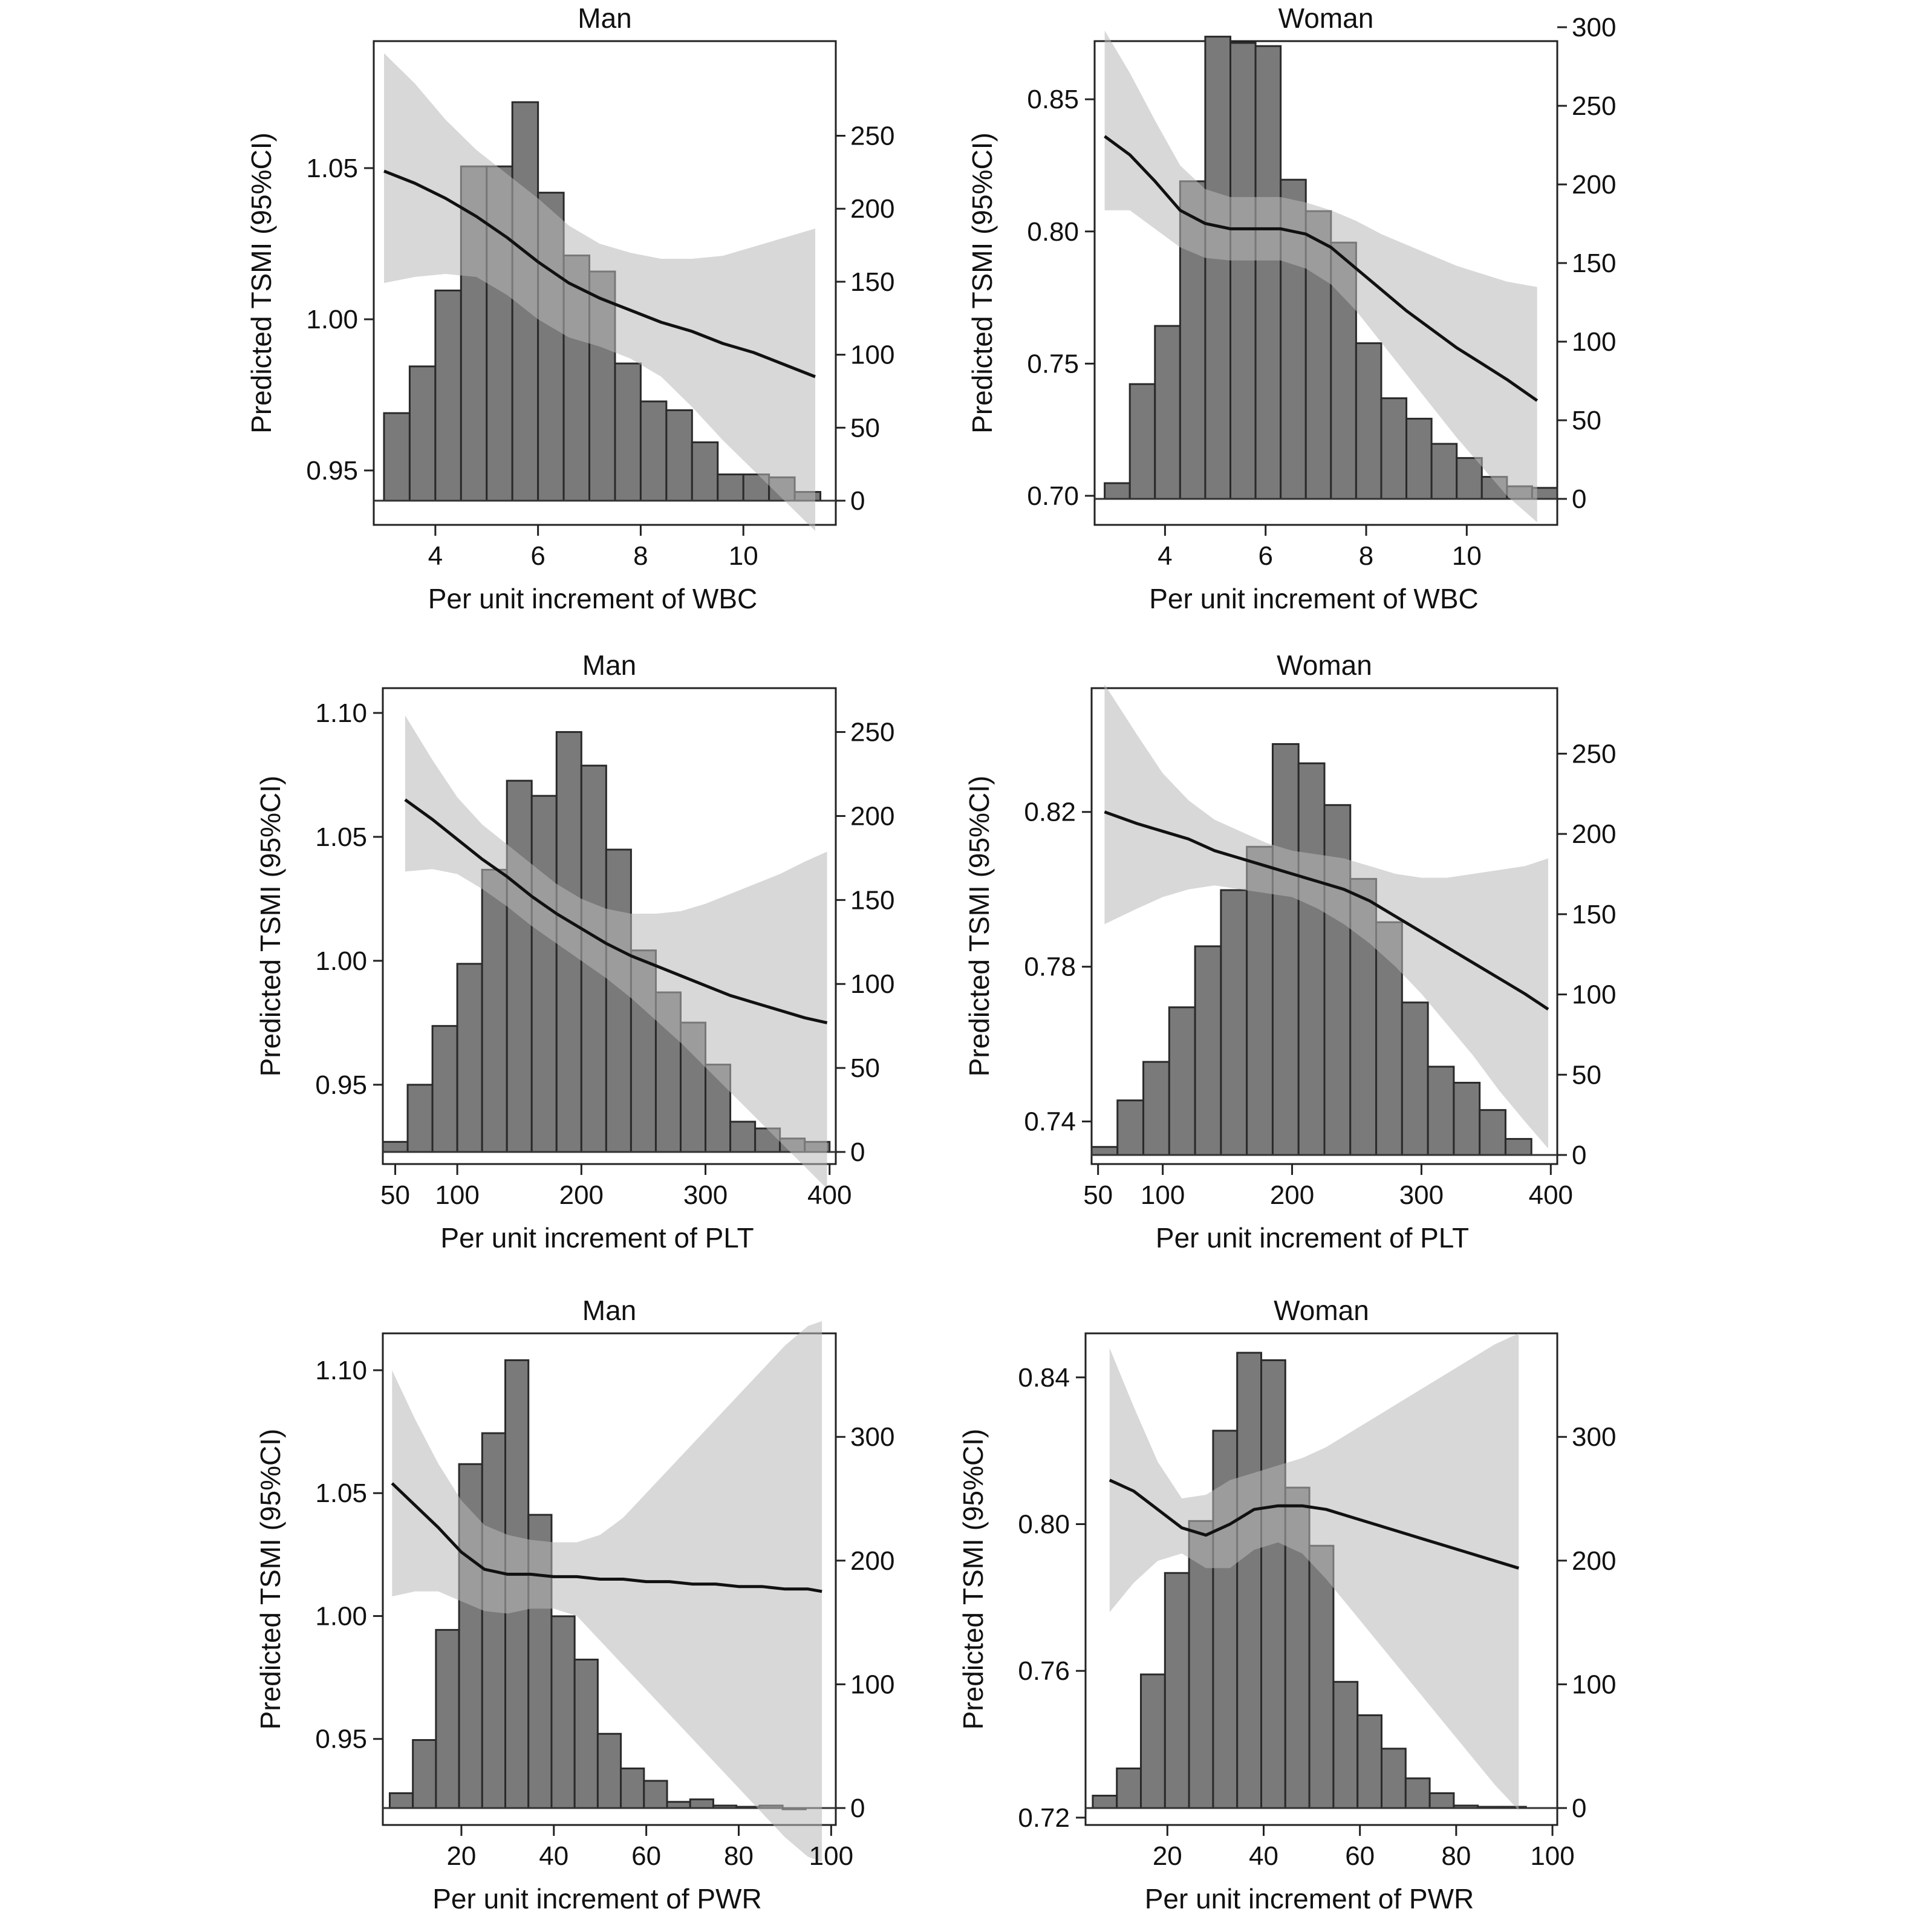  What do you see at coordinates (1098, 1195) in the screenshot?
I see `x-tick-label: 50` at bounding box center [1098, 1195].